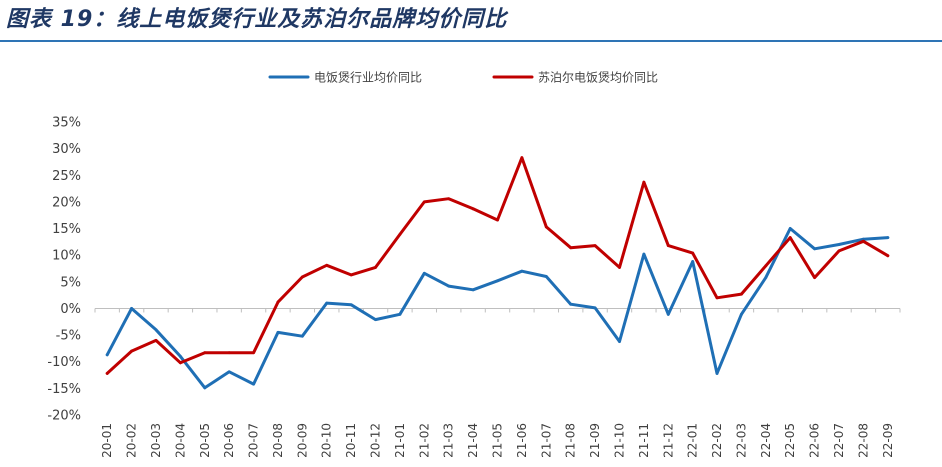 The height and width of the screenshot is (467, 942). What do you see at coordinates (790, 440) in the screenshot?
I see `x-tick-label: 22-05` at bounding box center [790, 440].